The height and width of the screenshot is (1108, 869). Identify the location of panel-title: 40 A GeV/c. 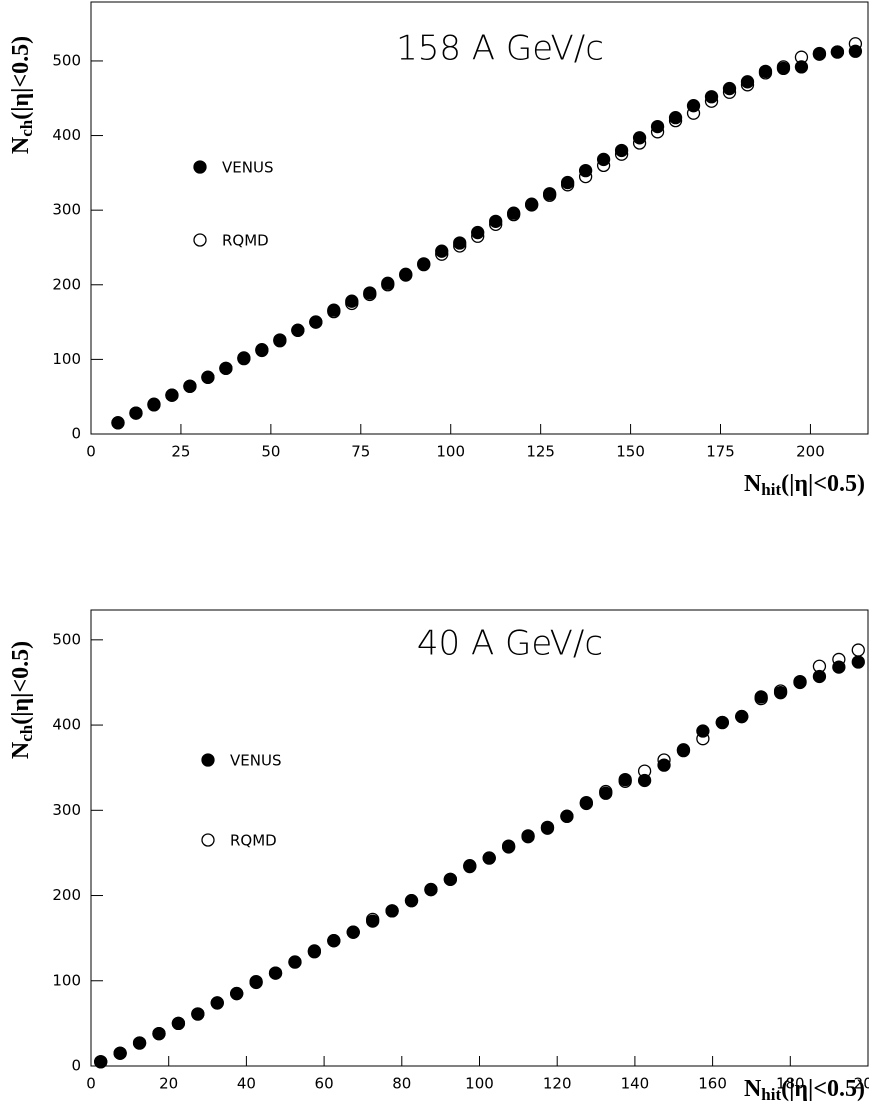
(510, 644).